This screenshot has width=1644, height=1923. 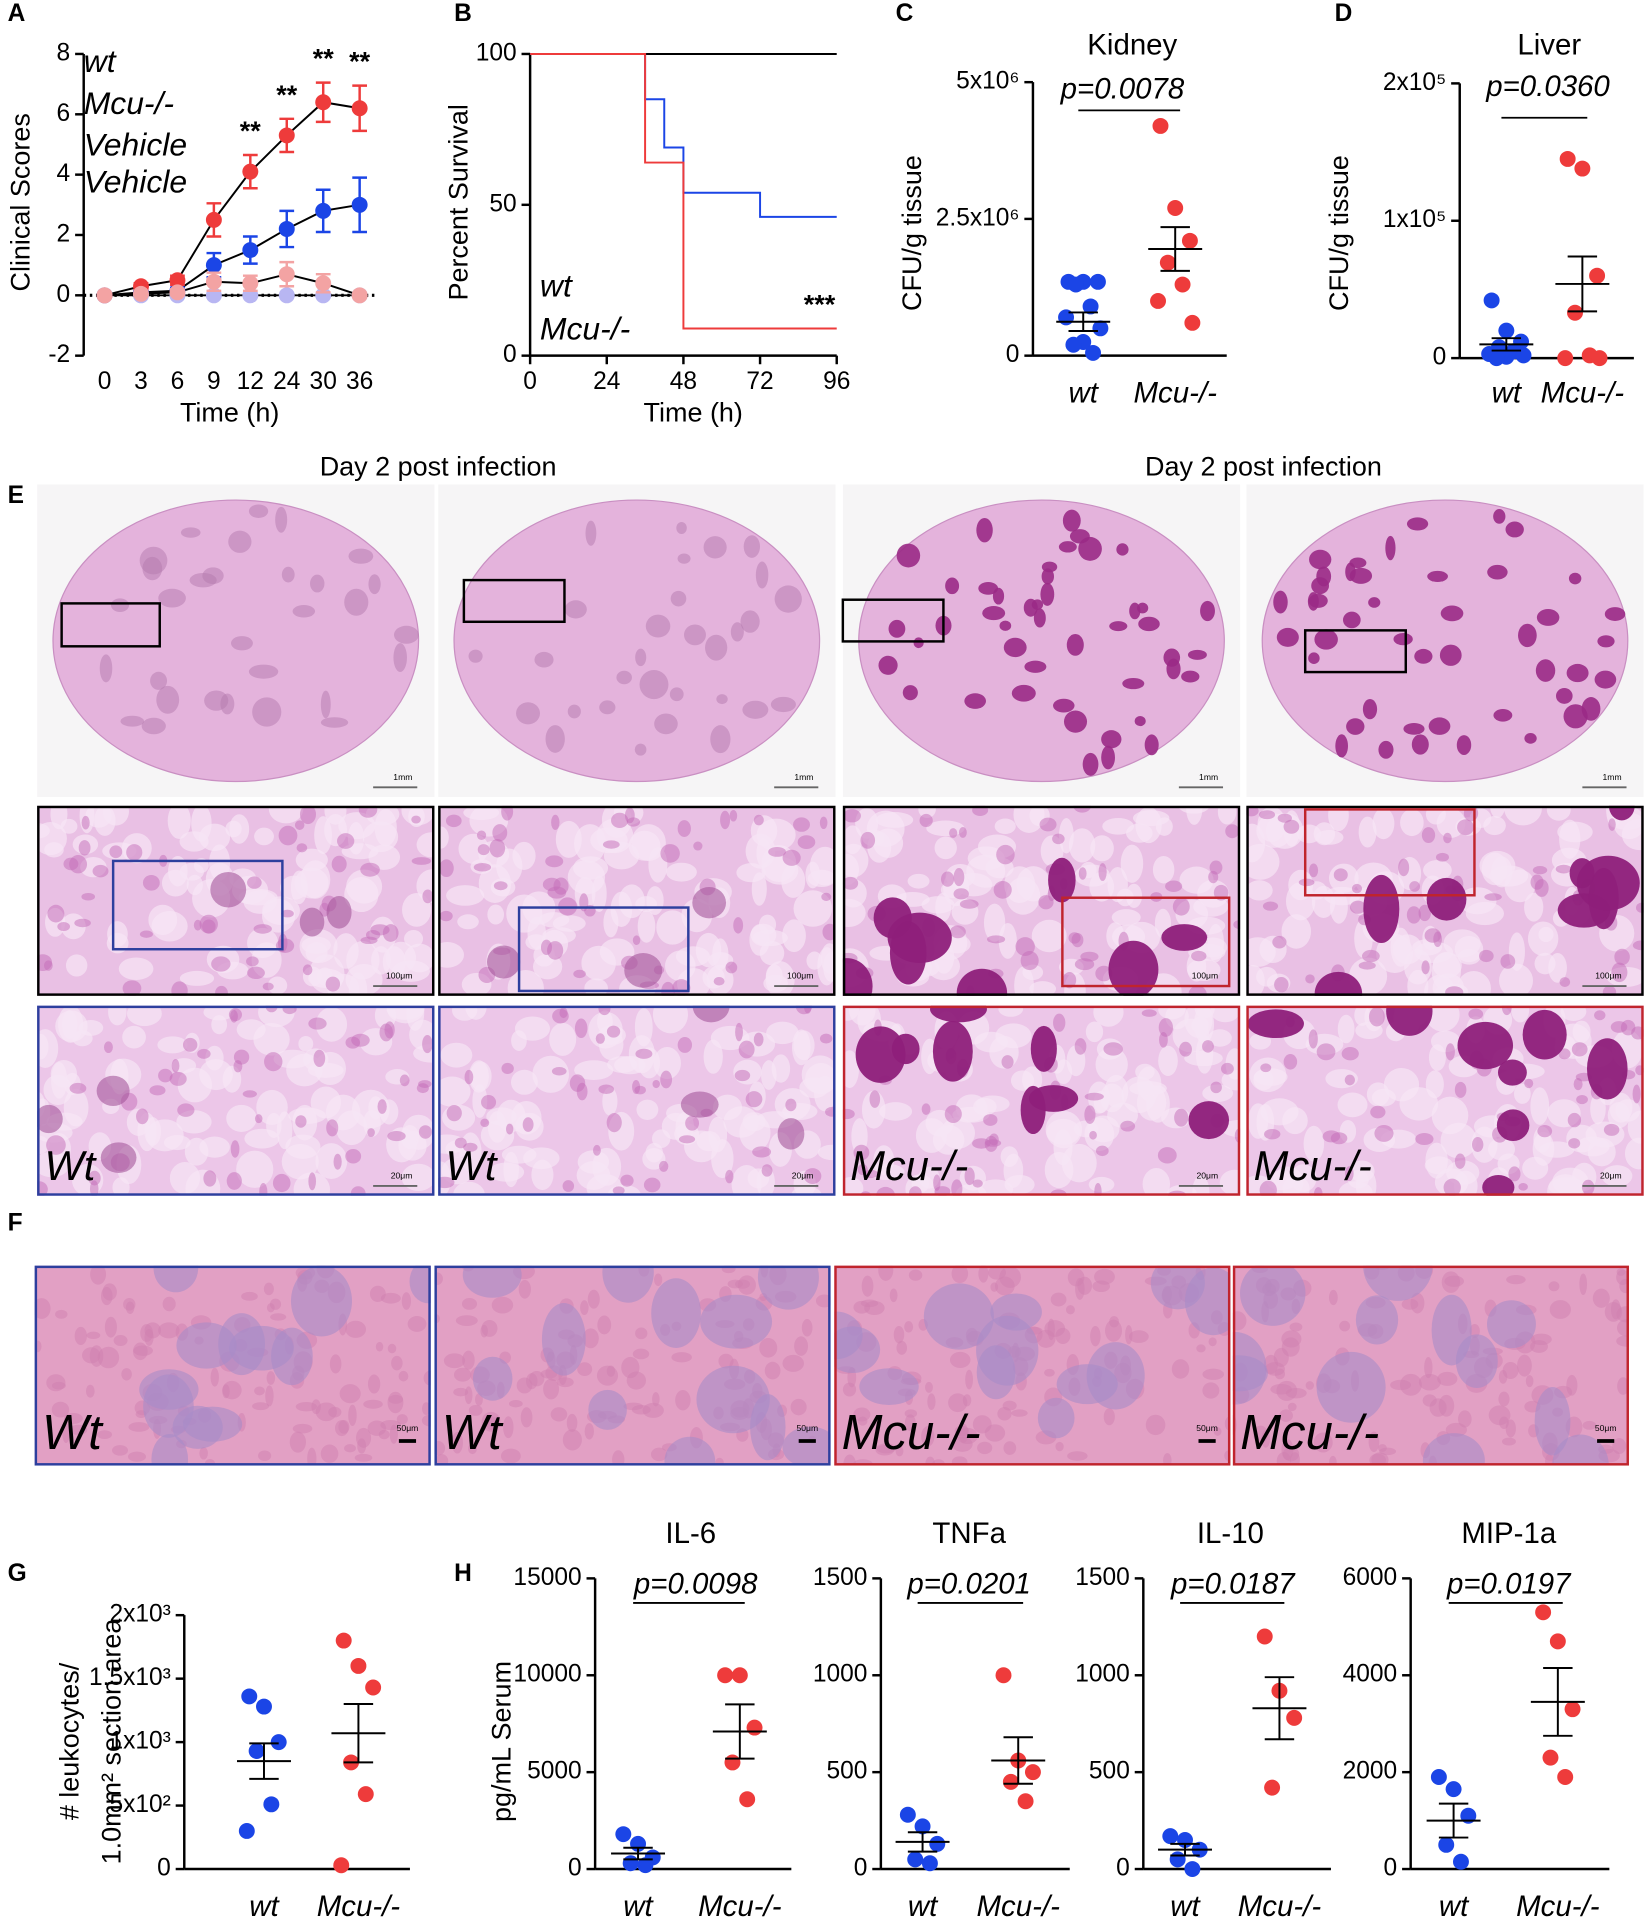 What do you see at coordinates (683, 381) in the screenshot?
I see `x-tick-label: 48` at bounding box center [683, 381].